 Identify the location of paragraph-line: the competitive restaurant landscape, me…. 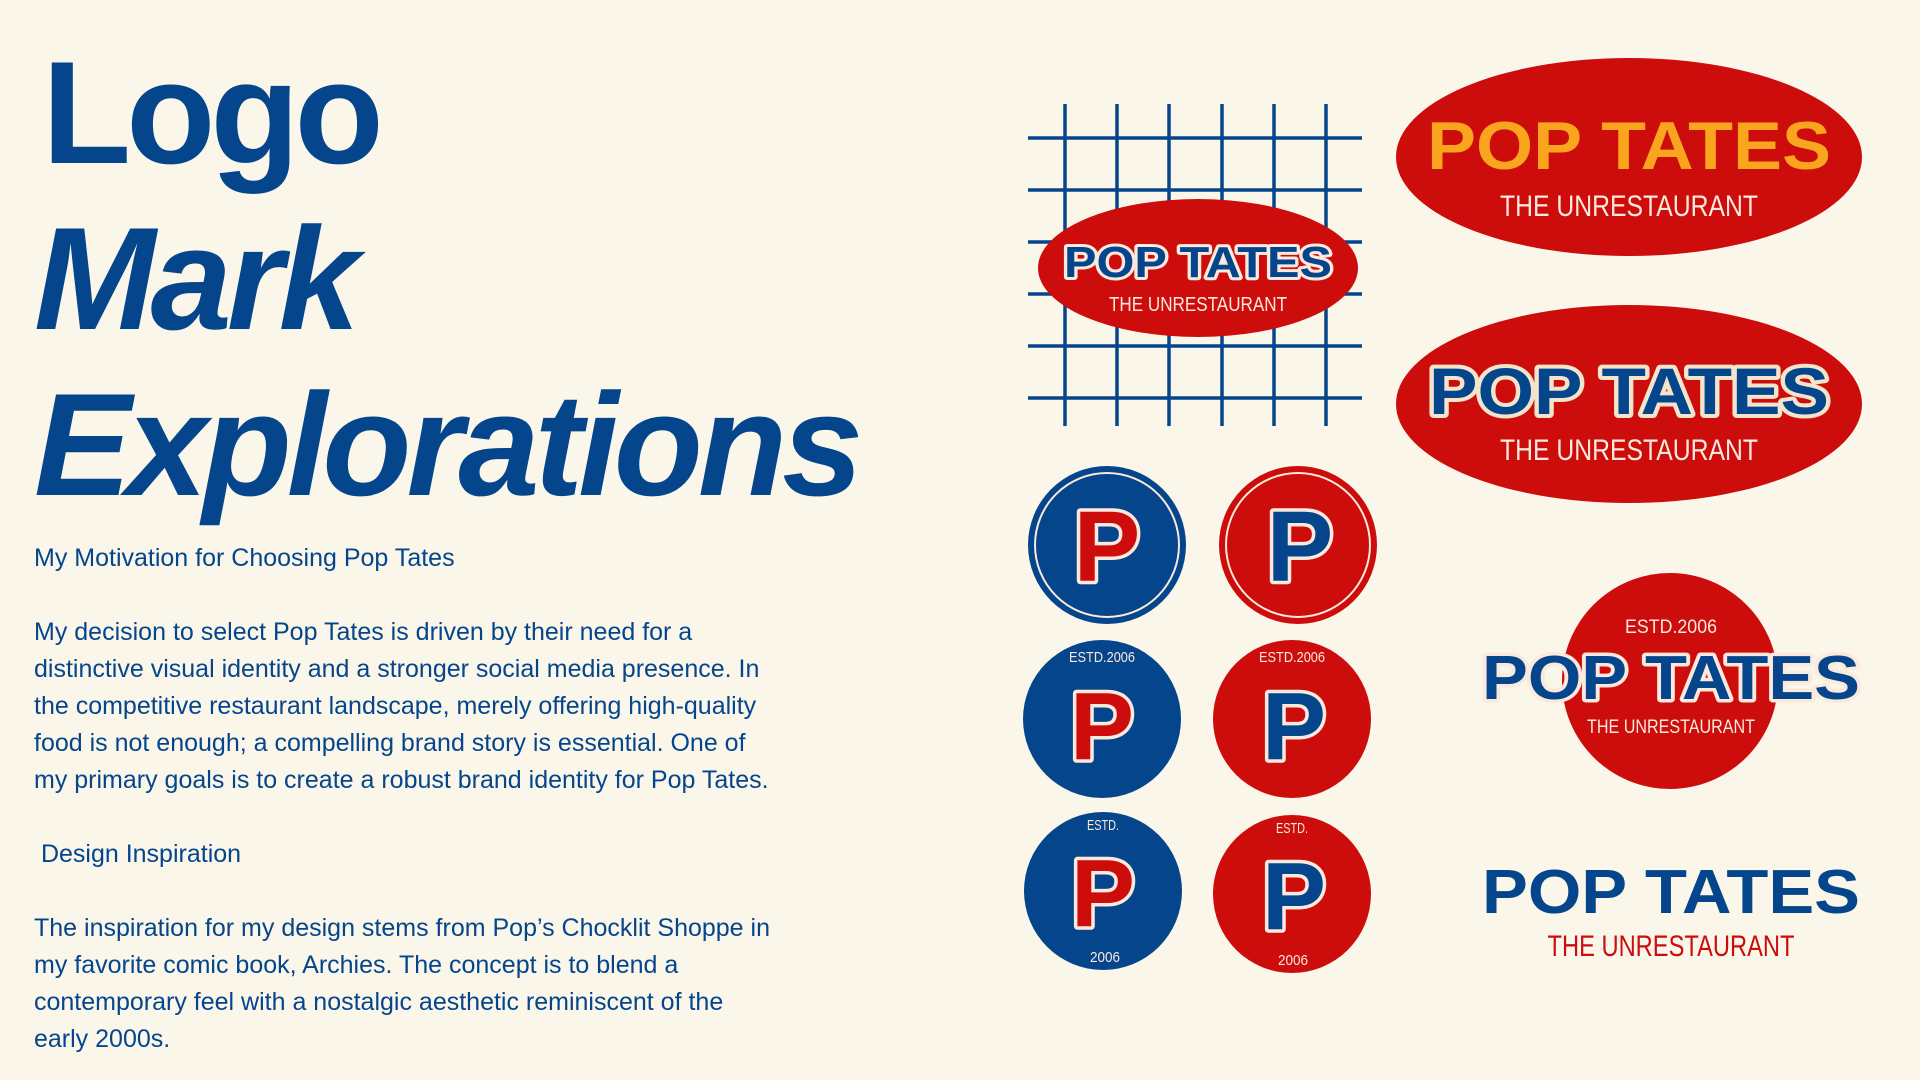
(395, 706).